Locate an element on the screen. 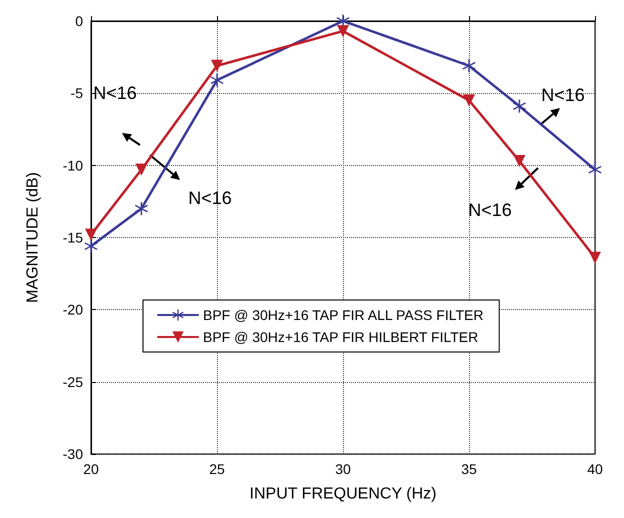  x-tick-label: 20 is located at coordinates (91, 469).